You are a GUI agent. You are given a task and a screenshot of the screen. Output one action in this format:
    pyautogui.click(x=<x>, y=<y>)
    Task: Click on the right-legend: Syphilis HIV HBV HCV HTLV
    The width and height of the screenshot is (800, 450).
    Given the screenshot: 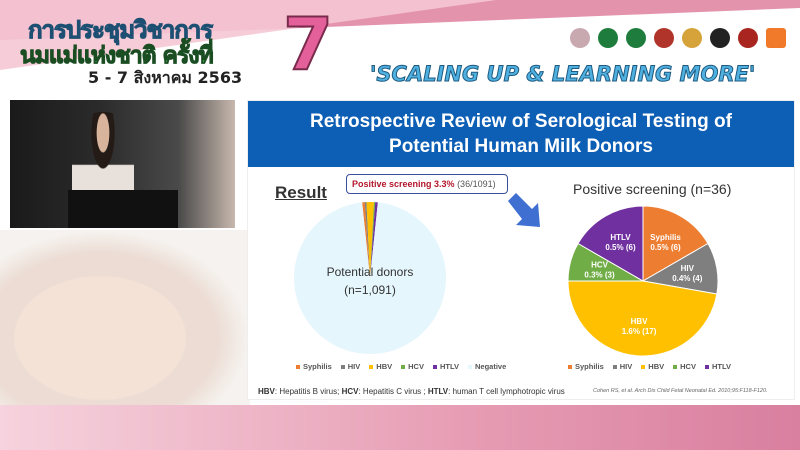 What is the action you would take?
    pyautogui.click(x=649, y=366)
    